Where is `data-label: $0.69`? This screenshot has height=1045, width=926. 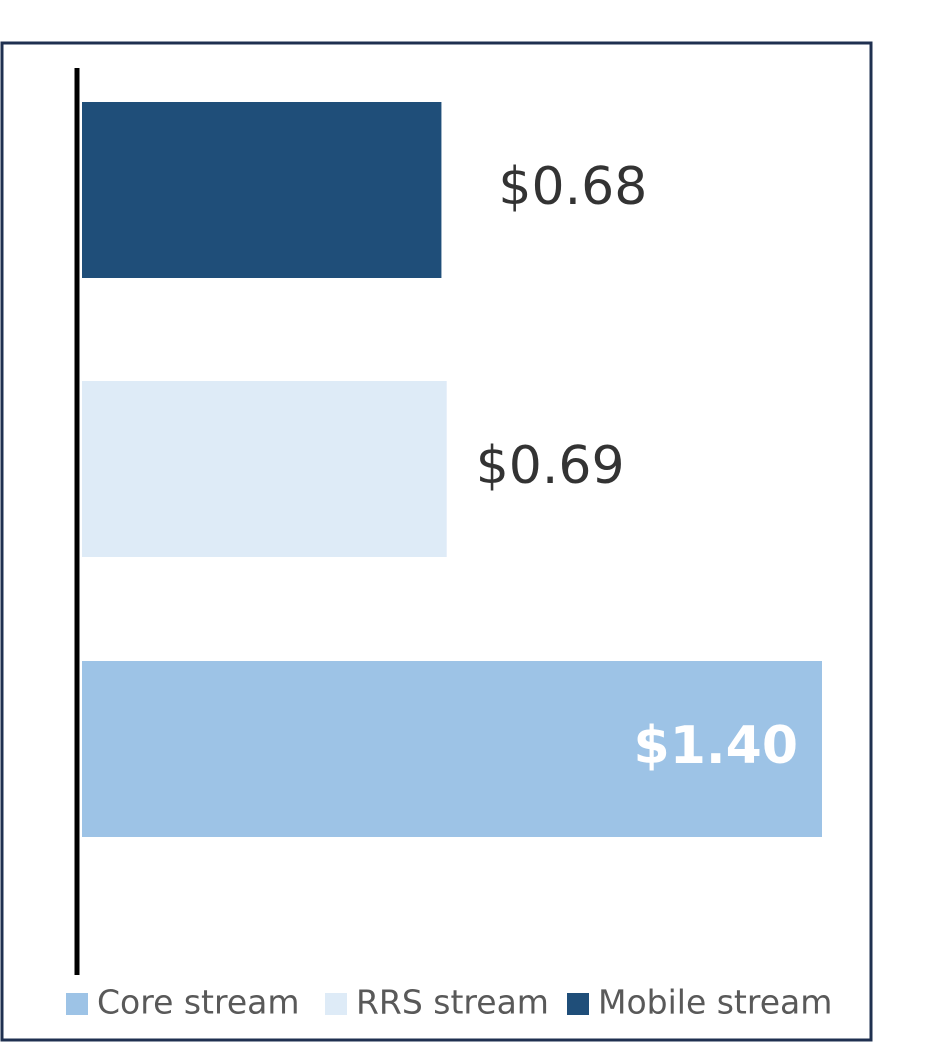
data-label: $0.69 is located at coordinates (550, 466).